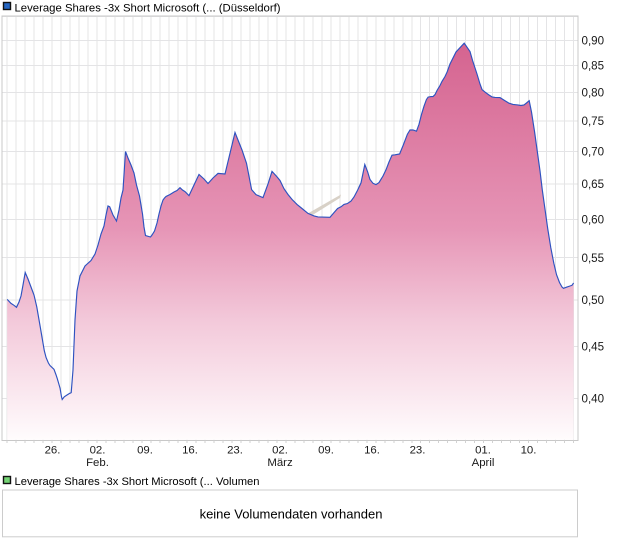 The width and height of the screenshot is (620, 546). Describe the element at coordinates (291, 513) in the screenshot. I see `svg-text: keine Volumendaten vorhanden` at that location.